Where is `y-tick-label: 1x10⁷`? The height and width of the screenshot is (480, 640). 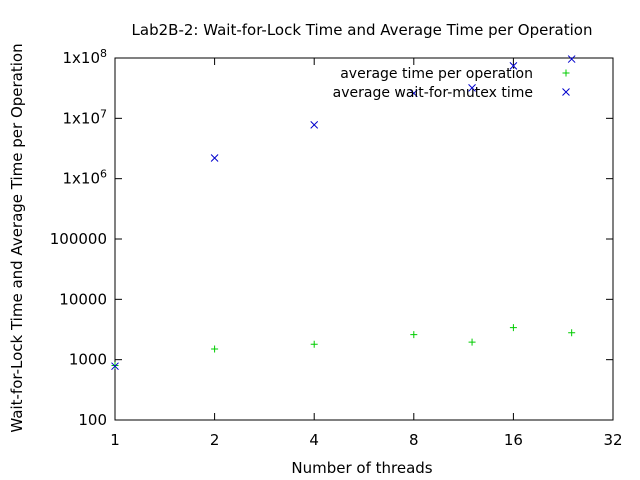 y-tick-label: 1x10⁷ is located at coordinates (84, 117).